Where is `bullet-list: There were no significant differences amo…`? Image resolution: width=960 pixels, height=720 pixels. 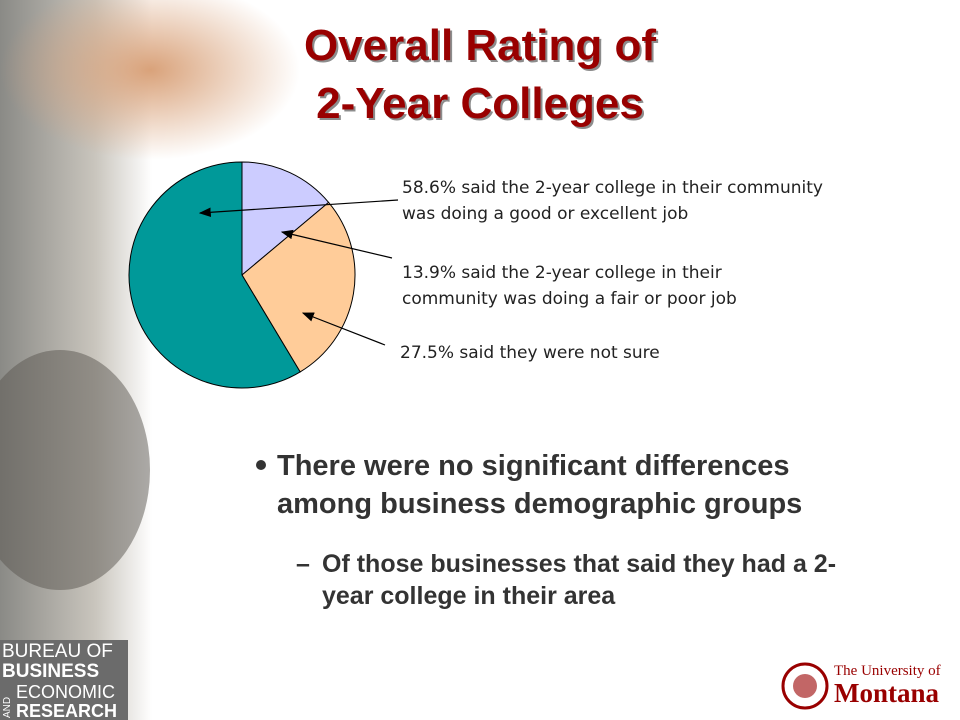
bullet-list: There were no significant differences amo… is located at coordinates (546, 530).